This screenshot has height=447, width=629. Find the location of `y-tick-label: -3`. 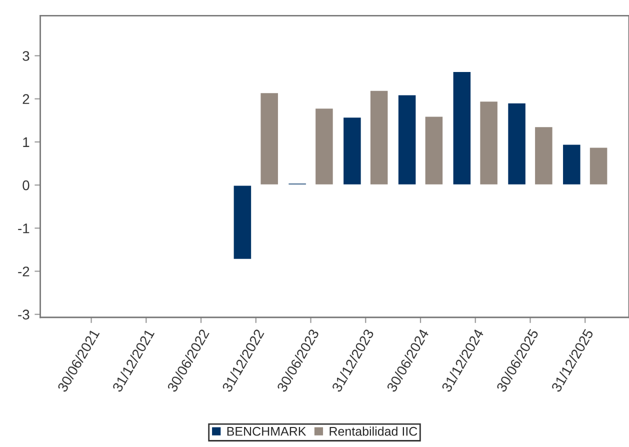

y-tick-label: -3 is located at coordinates (24, 315).